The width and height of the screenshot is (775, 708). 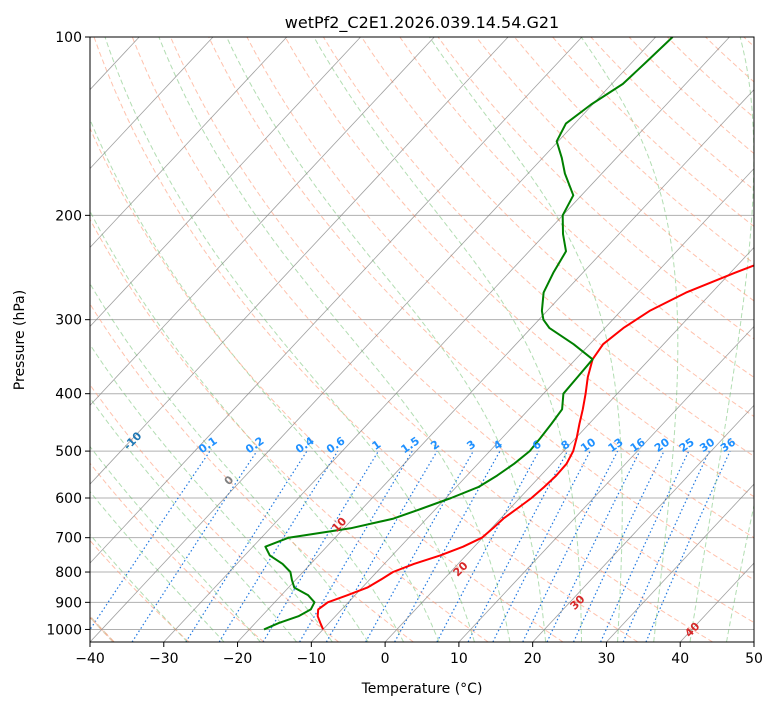 What do you see at coordinates (68, 321) in the screenshot?
I see `y-tick-label: 300` at bounding box center [68, 321].